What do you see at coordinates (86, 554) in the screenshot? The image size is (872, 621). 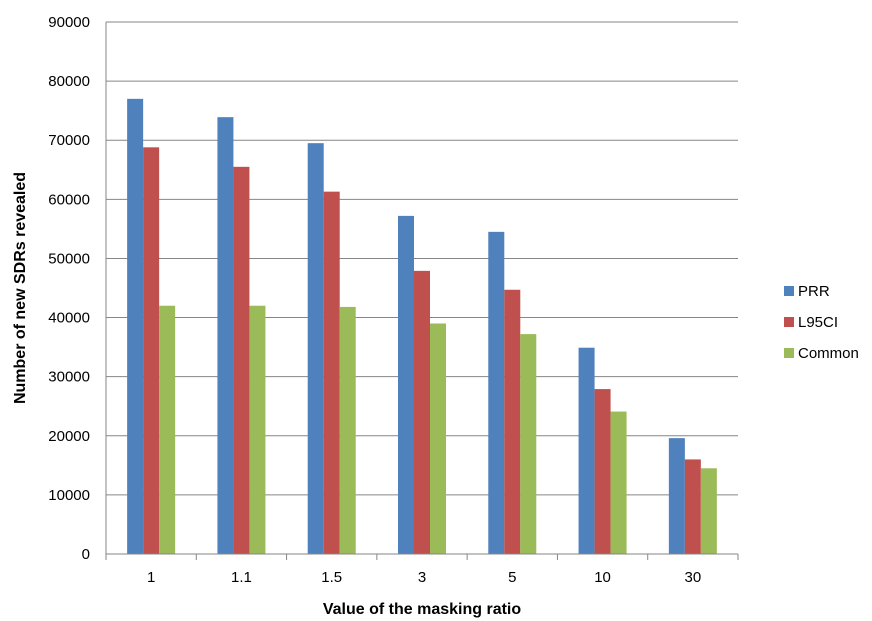 I see `y-tick-label: 0` at bounding box center [86, 554].